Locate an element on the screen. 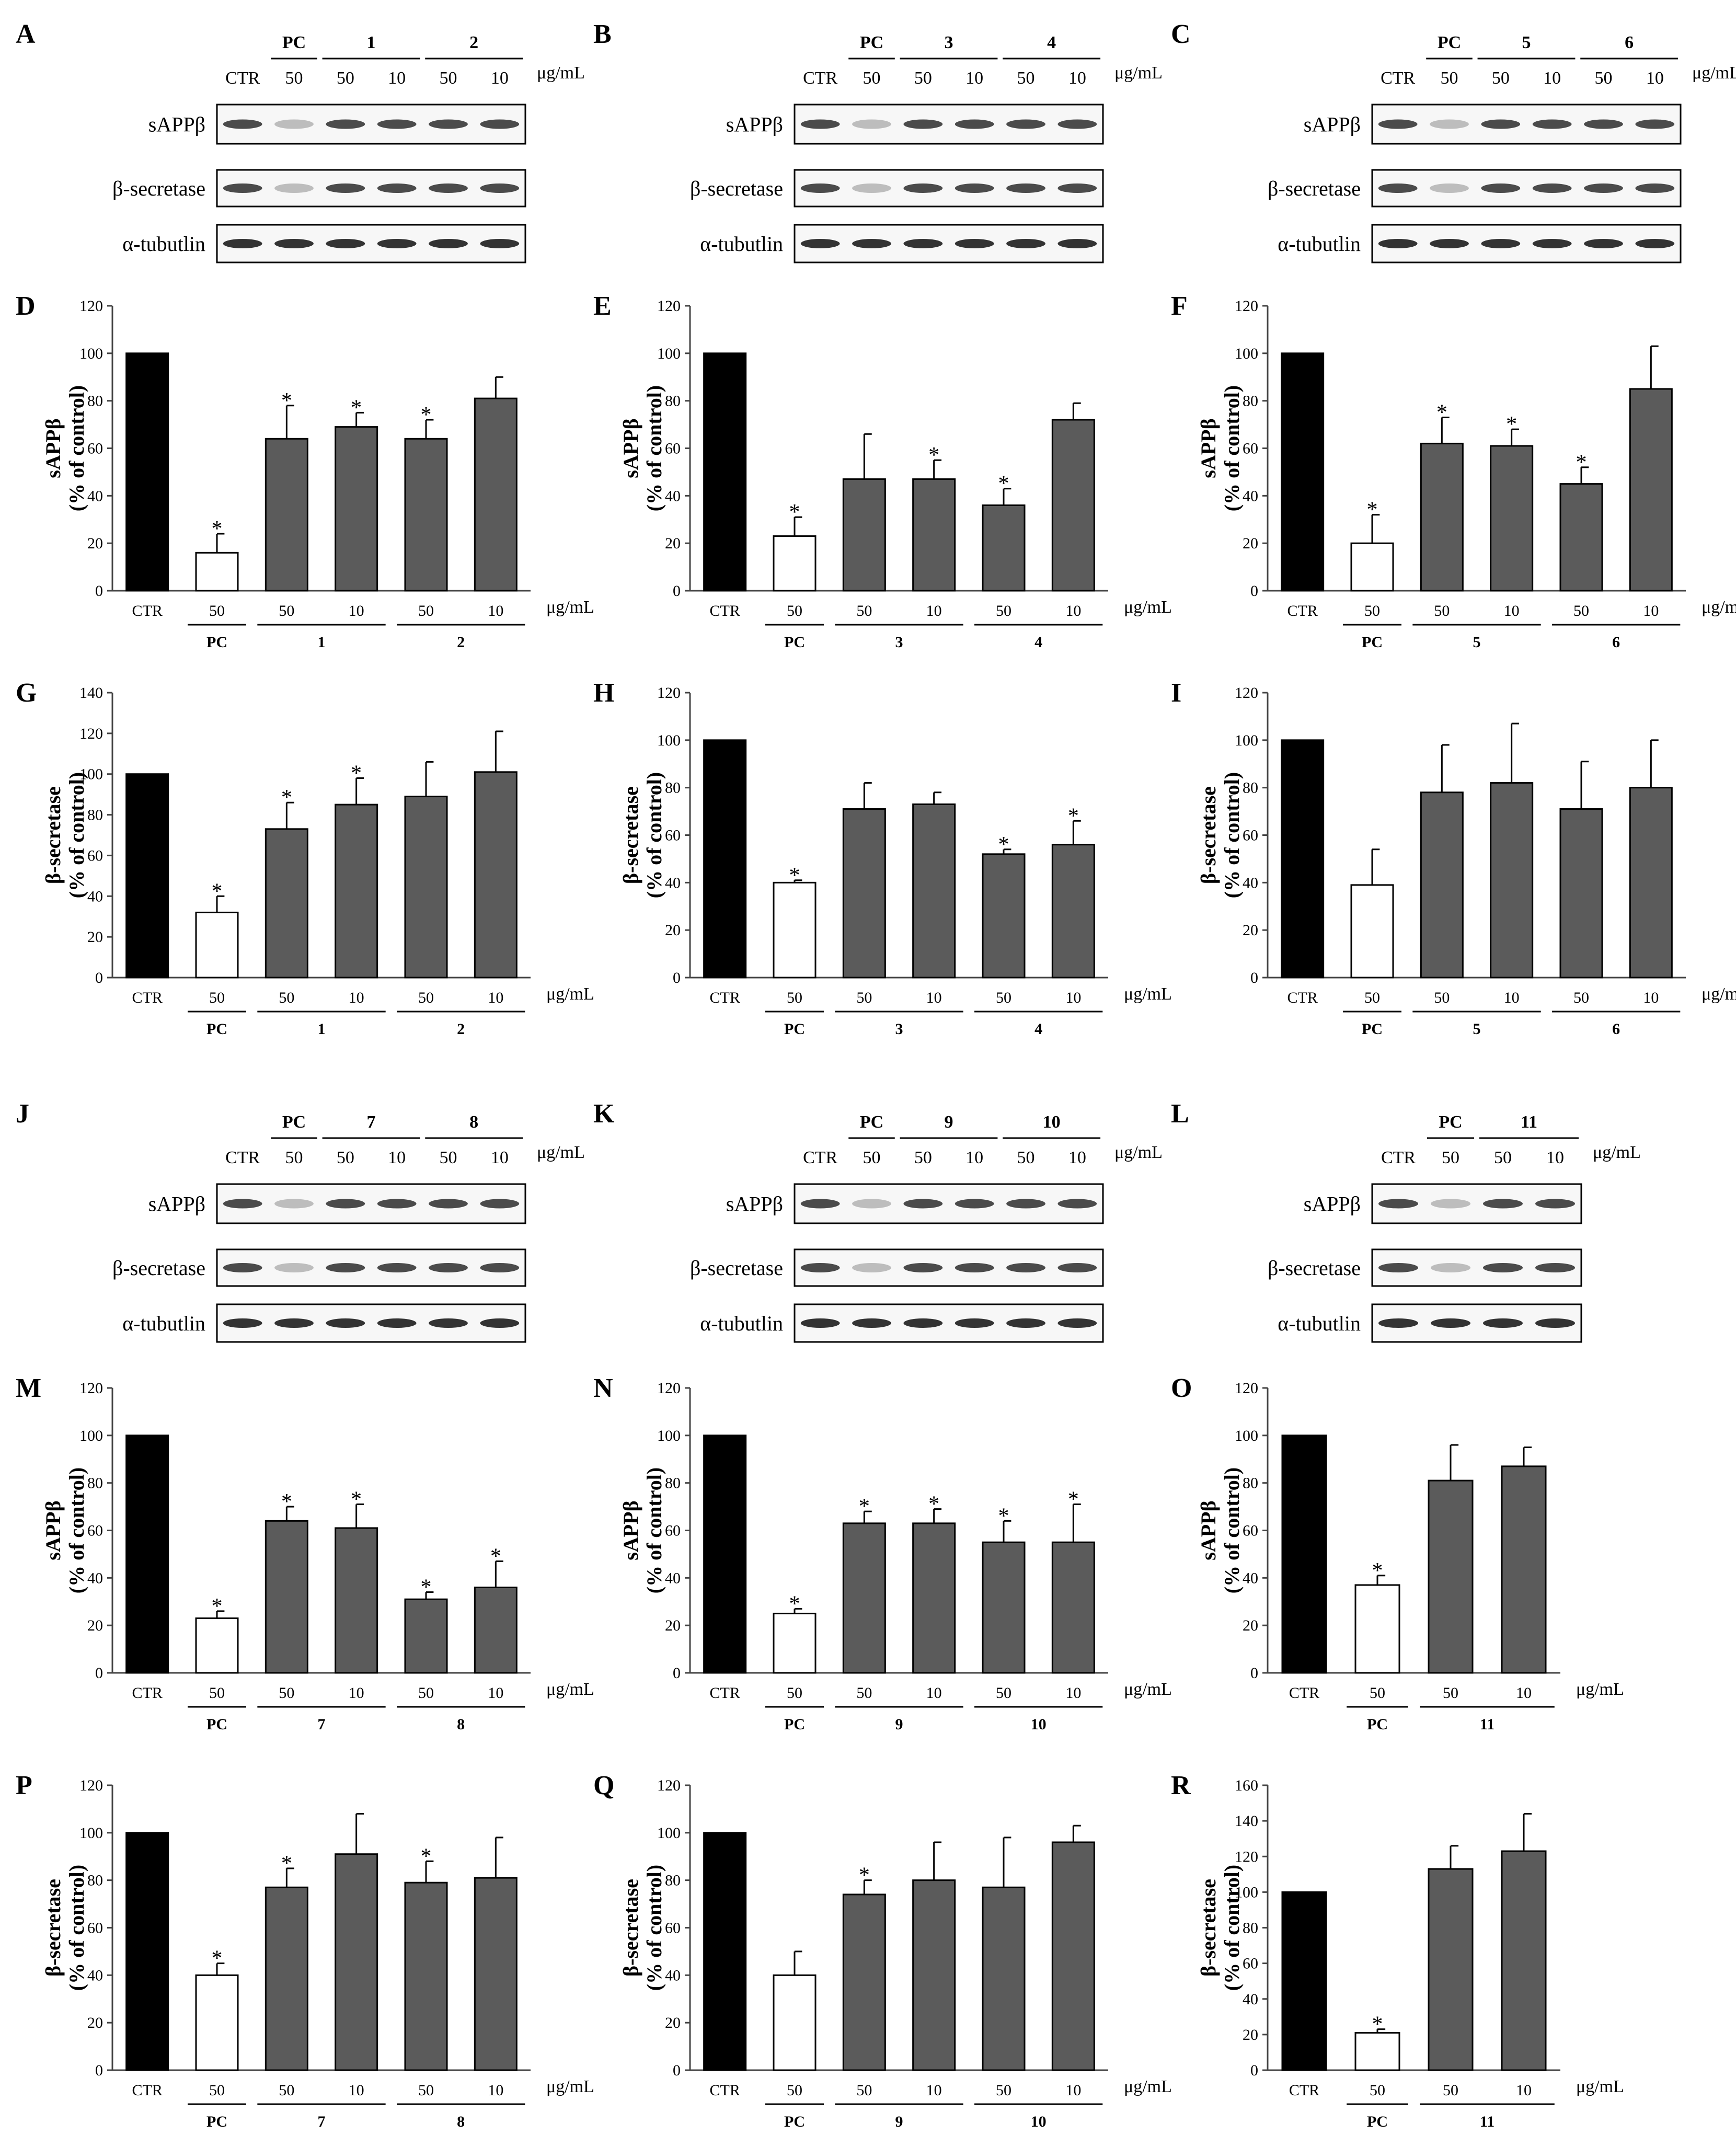  group-label: 10 is located at coordinates (1039, 1724).